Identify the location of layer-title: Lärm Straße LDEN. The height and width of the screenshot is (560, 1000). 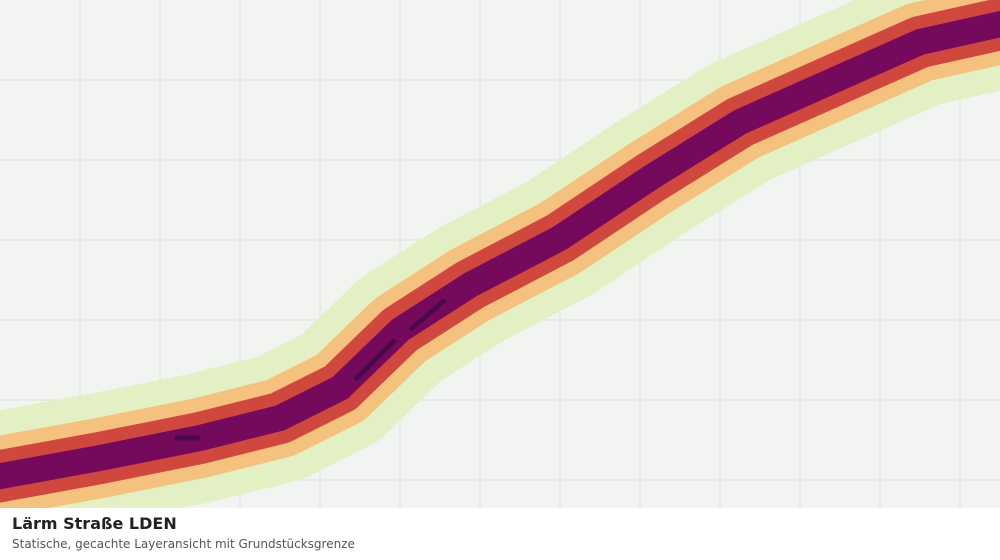
(94, 523).